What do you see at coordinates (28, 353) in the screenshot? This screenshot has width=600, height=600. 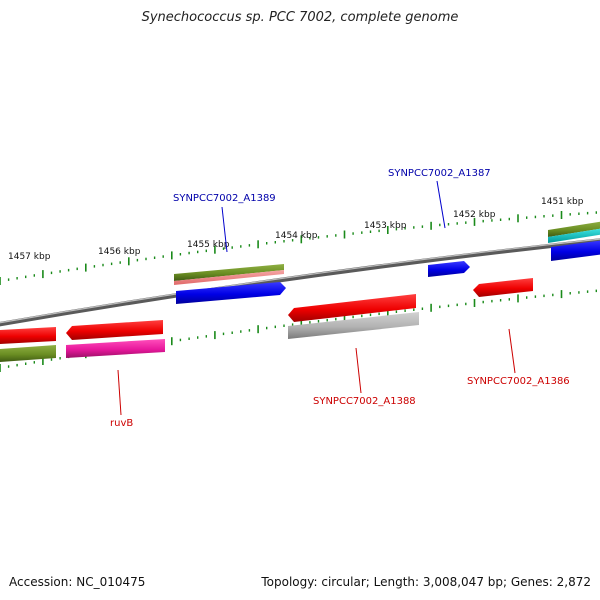 I see `gene-left-edge-feature` at bounding box center [28, 353].